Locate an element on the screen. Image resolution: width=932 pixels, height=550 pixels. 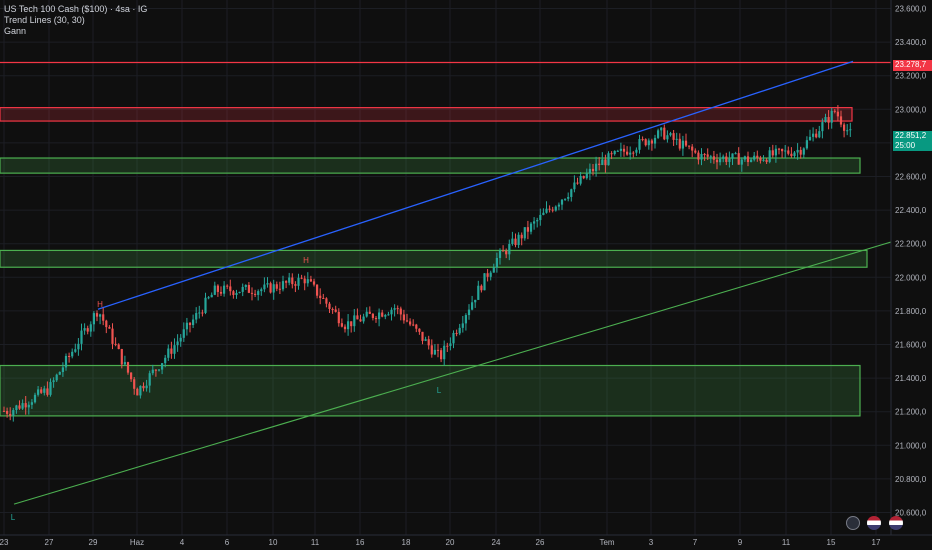
time-tick-label: 9 is located at coordinates (740, 542).